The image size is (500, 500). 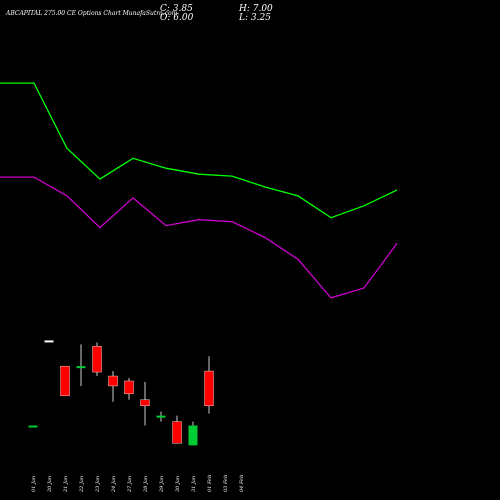 What do you see at coordinates (121, 393) in the screenshot?
I see `candles-layer` at bounding box center [121, 393].